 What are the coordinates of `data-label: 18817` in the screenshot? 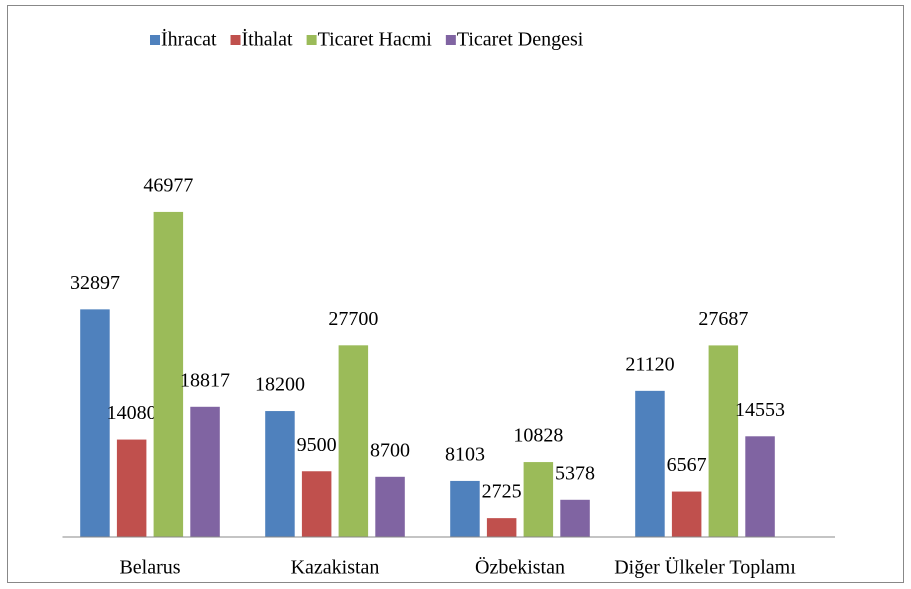 It's located at (205, 380).